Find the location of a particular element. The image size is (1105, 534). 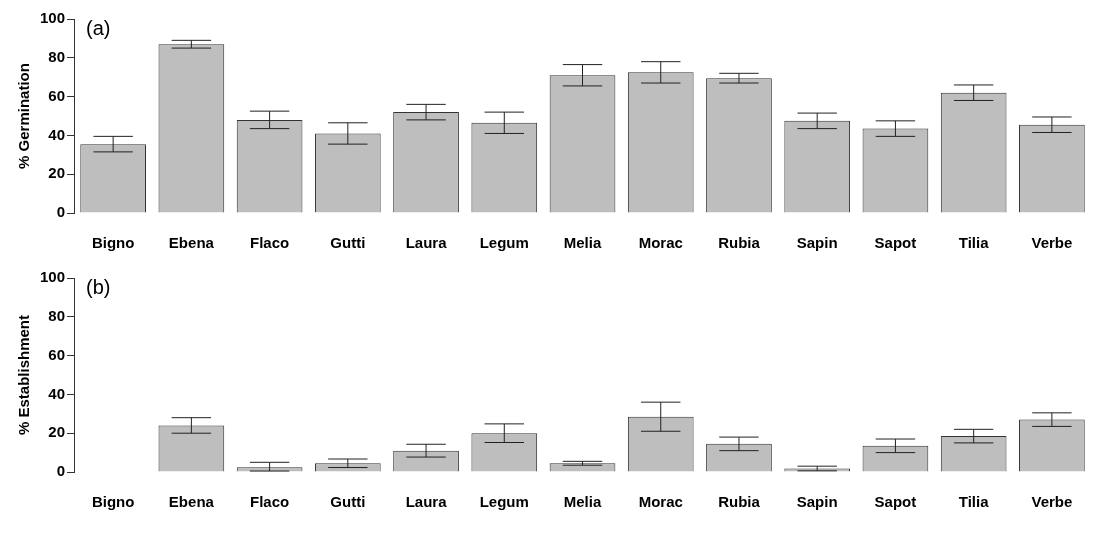

annotation: (b) is located at coordinates (98, 286).